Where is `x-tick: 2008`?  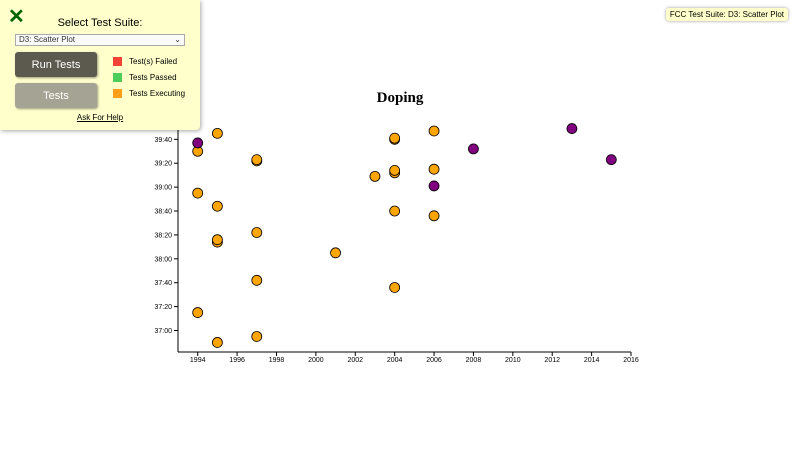 x-tick: 2008 is located at coordinates (474, 358).